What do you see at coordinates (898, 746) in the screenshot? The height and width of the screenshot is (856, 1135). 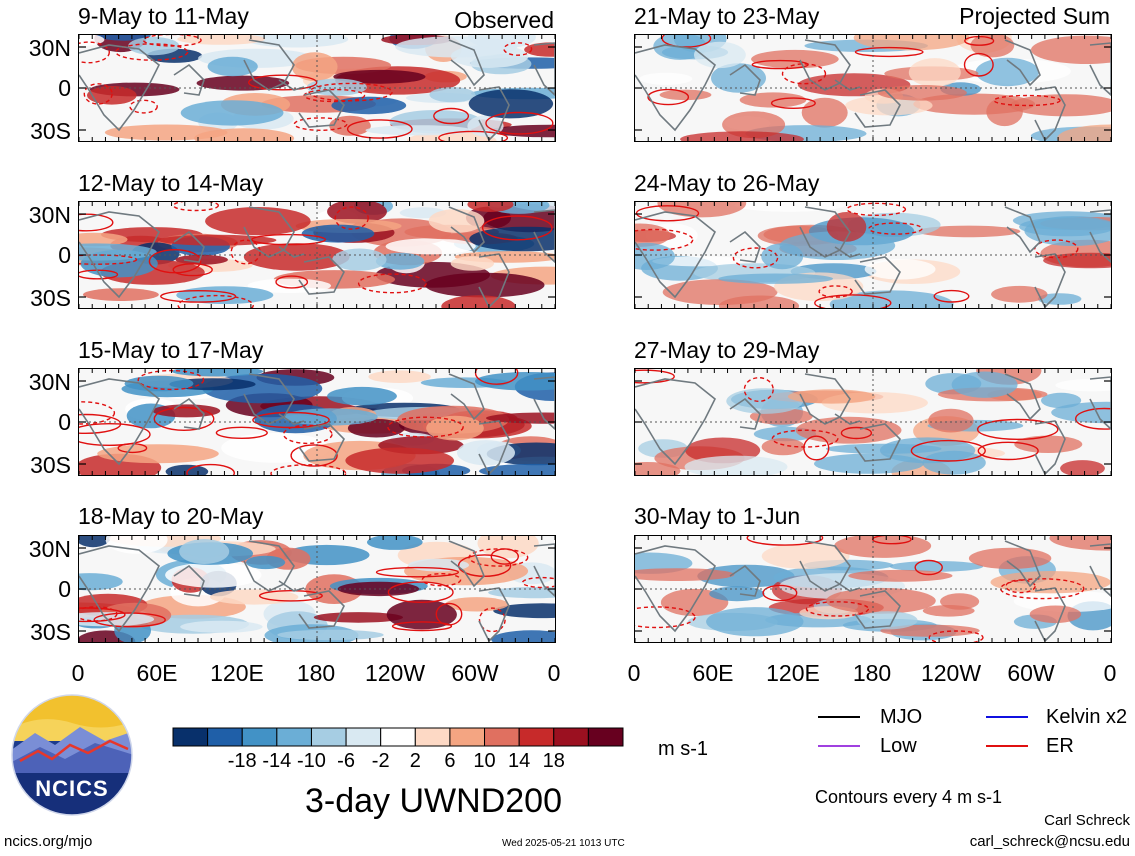 I see `legend-label-low: Low` at bounding box center [898, 746].